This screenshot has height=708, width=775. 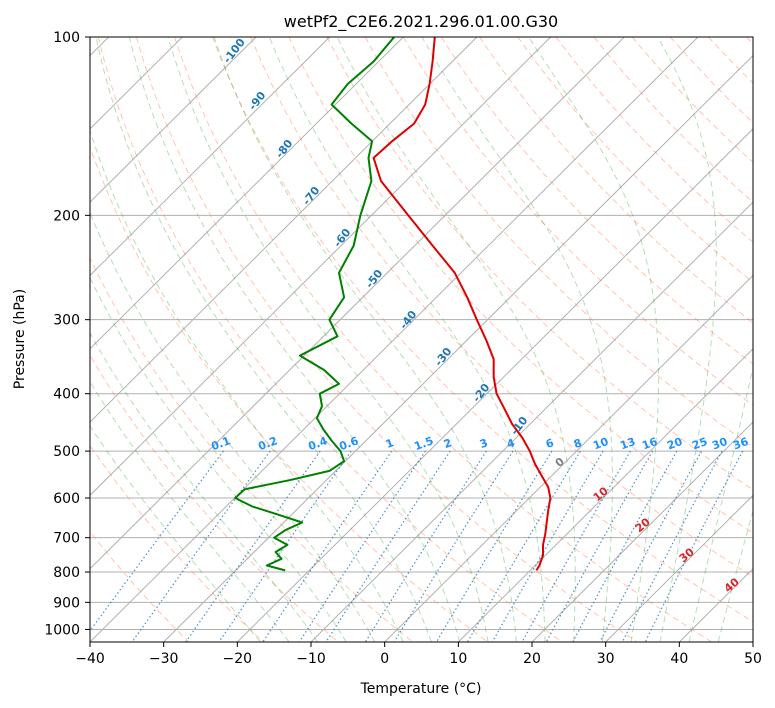 What do you see at coordinates (374, 279) in the screenshot?
I see `isotherm-label: -50` at bounding box center [374, 279].